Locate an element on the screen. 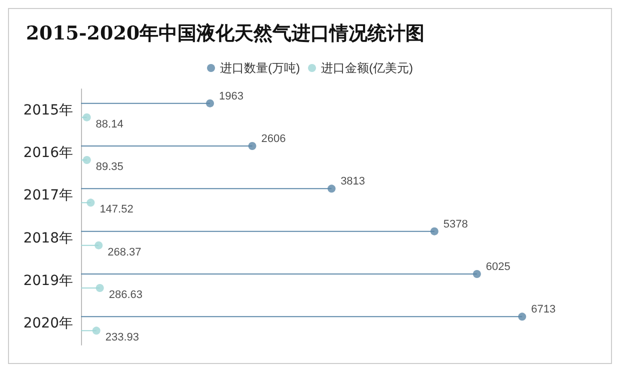  data-label: 88.14 is located at coordinates (110, 124).